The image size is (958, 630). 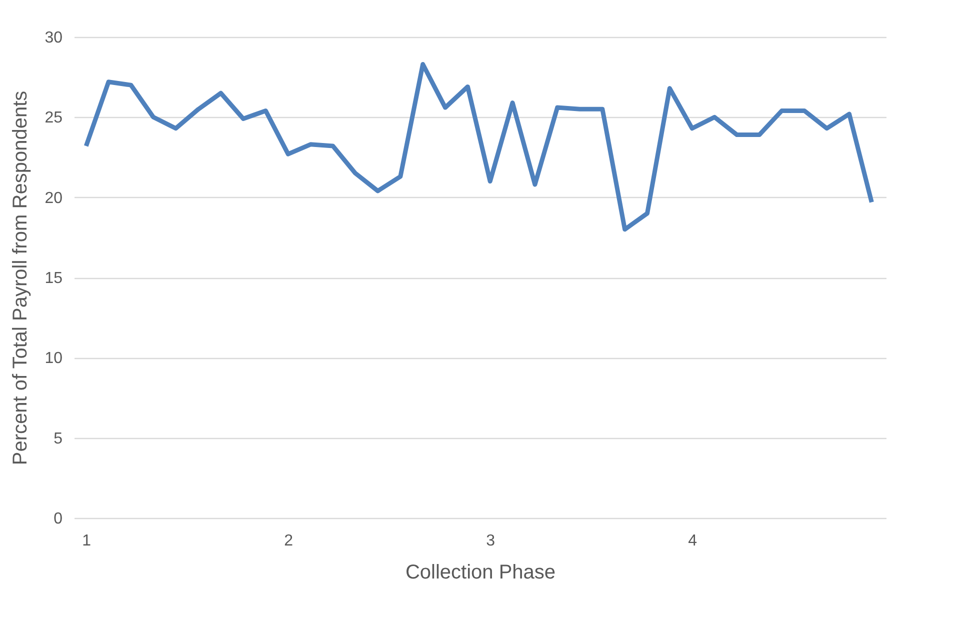 What do you see at coordinates (480, 573) in the screenshot?
I see `x-axis-title: Collection Phase` at bounding box center [480, 573].